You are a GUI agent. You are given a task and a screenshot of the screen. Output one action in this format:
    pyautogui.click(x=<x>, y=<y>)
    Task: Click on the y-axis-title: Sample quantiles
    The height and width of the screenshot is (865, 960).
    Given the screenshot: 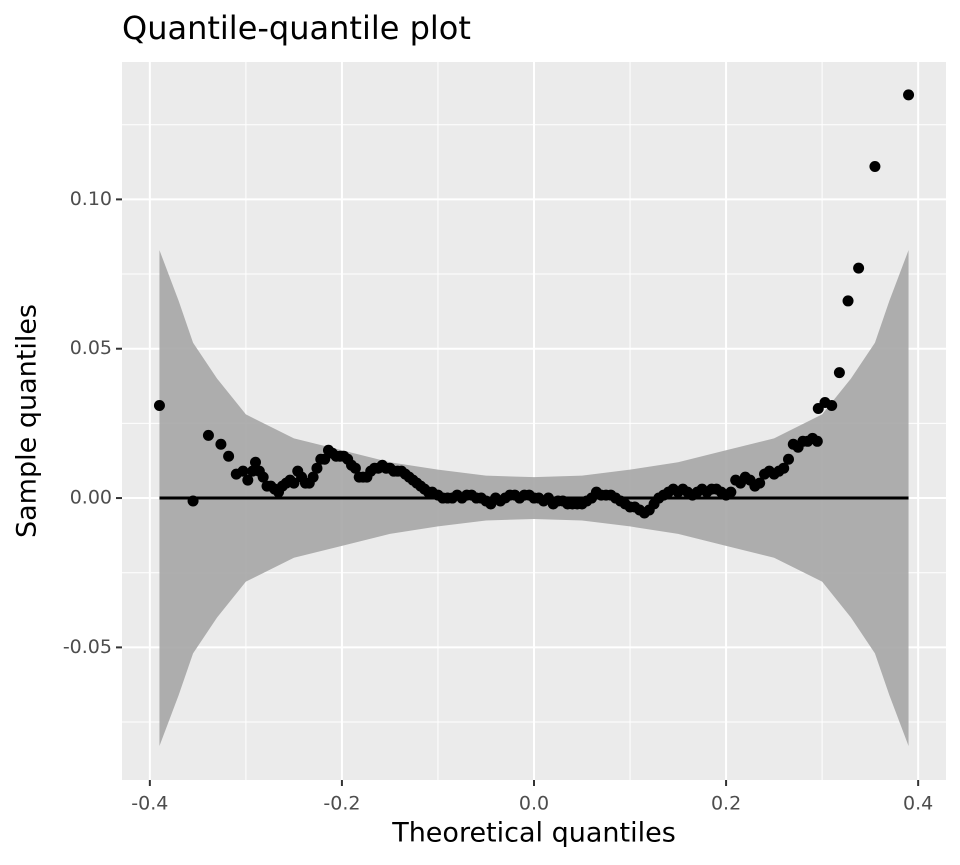 What is the action you would take?
    pyautogui.click(x=27, y=421)
    